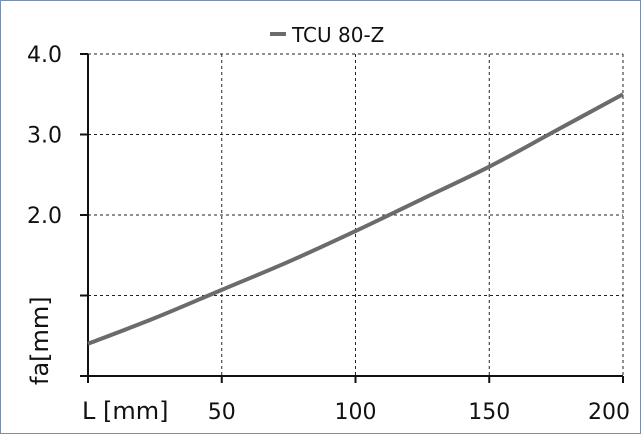 Image resolution: width=641 pixels, height=434 pixels. Describe the element at coordinates (44, 136) in the screenshot. I see `y-tick-label: 3.0` at that location.